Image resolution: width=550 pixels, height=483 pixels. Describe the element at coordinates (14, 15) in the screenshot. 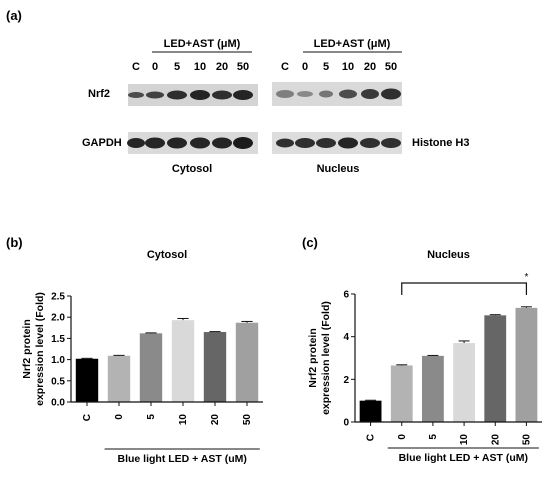

I see `panel-a-label: (a)` at that location.